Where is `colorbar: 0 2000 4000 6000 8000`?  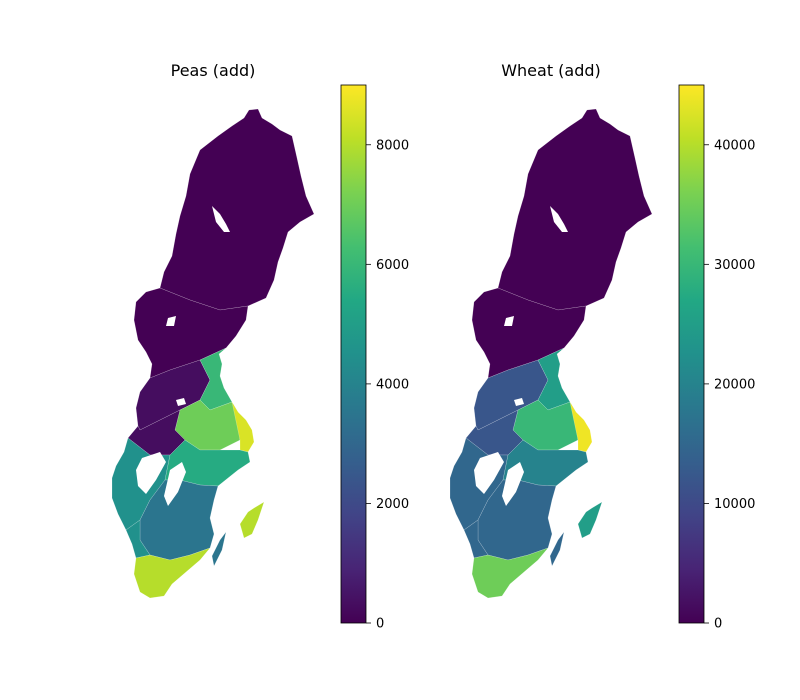 colorbar: 0 2000 4000 6000 8000 is located at coordinates (374, 358).